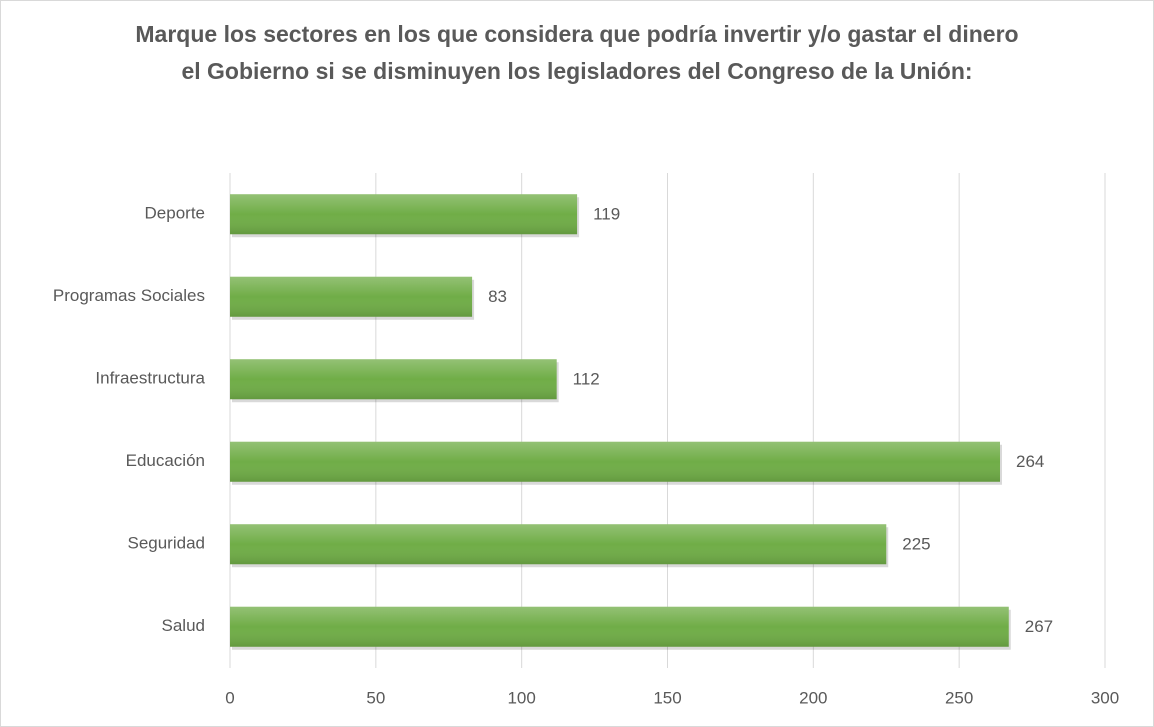 Image resolution: width=1154 pixels, height=727 pixels. I want to click on x-tick-label: 50, so click(375, 697).